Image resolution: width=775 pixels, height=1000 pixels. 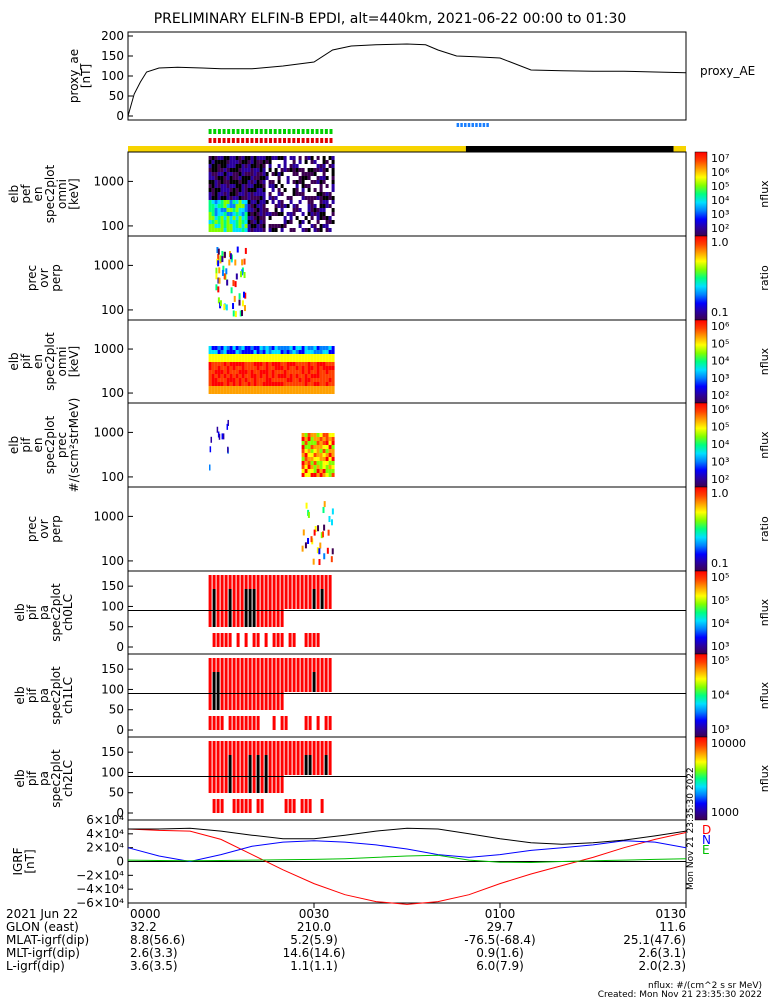 I want to click on colorbar-tick-label: 10⁴, so click(x=720, y=695).